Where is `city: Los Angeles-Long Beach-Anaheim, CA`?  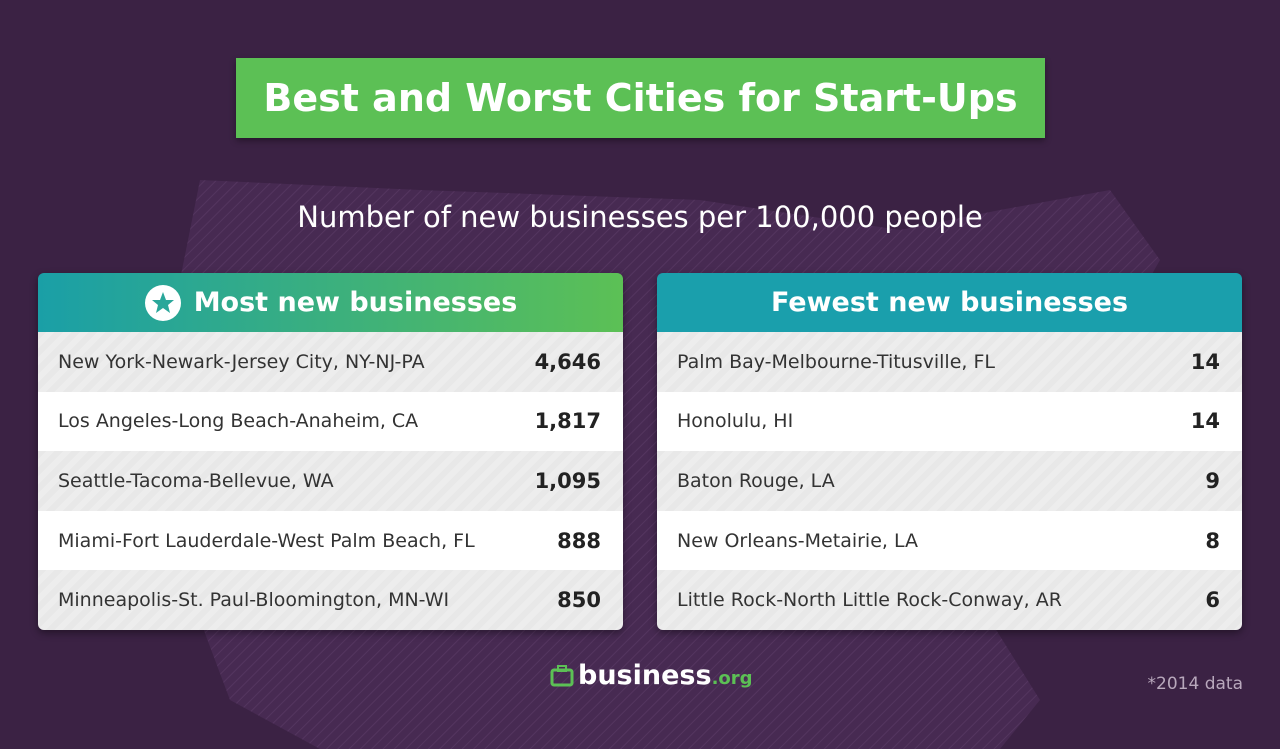 city: Los Angeles-Long Beach-Anaheim, CA is located at coordinates (238, 421).